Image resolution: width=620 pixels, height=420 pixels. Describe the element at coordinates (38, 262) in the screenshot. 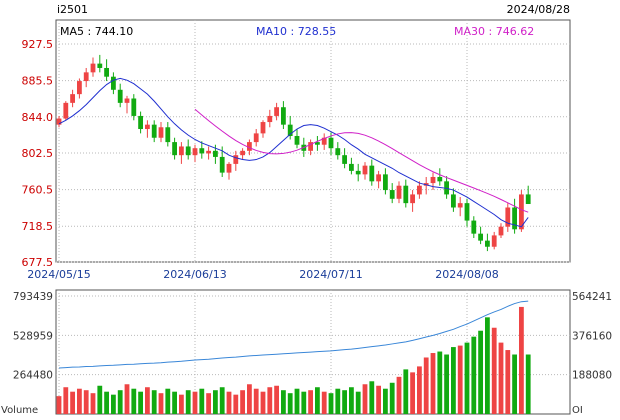

I see `price-tick-label: 677.5` at that location.